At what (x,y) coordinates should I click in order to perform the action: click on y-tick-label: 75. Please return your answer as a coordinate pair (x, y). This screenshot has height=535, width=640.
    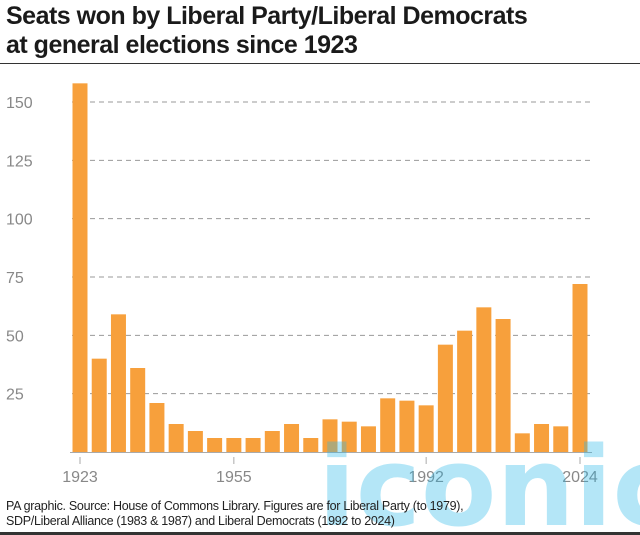
    Looking at the image, I should click on (15, 278).